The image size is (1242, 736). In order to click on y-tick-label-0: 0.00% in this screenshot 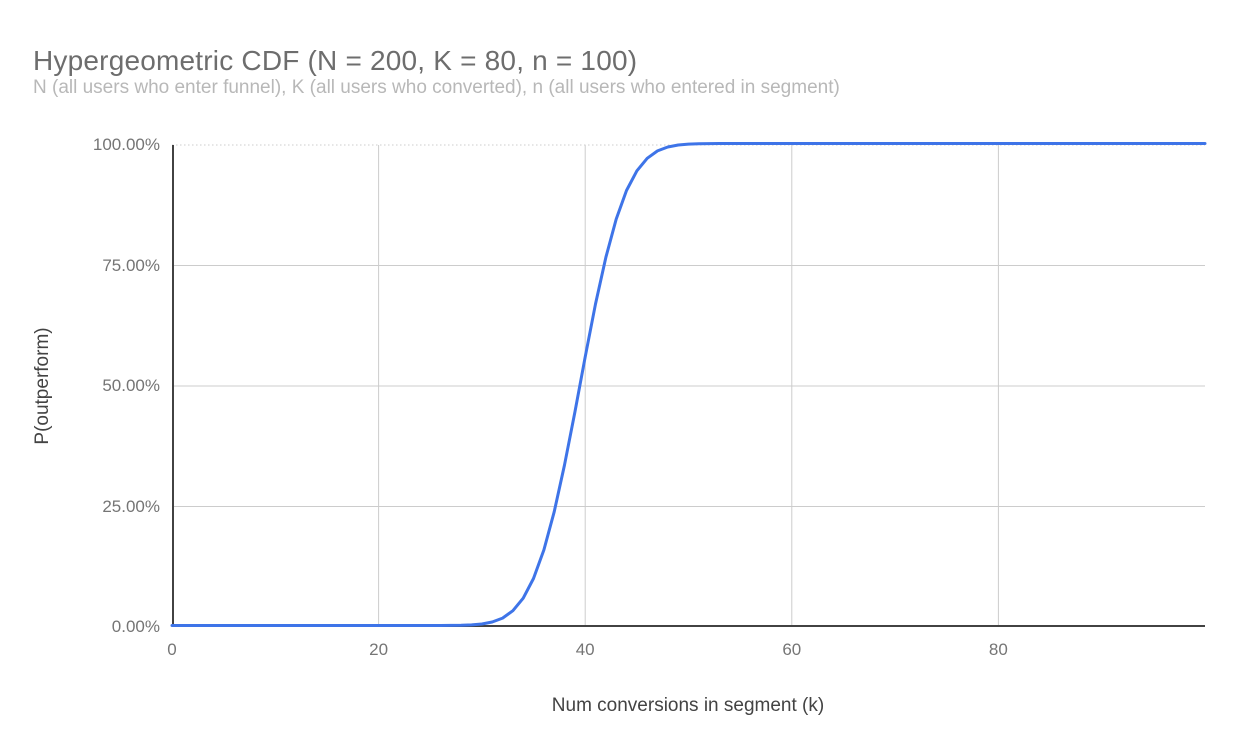, I will do `click(135, 626)`.